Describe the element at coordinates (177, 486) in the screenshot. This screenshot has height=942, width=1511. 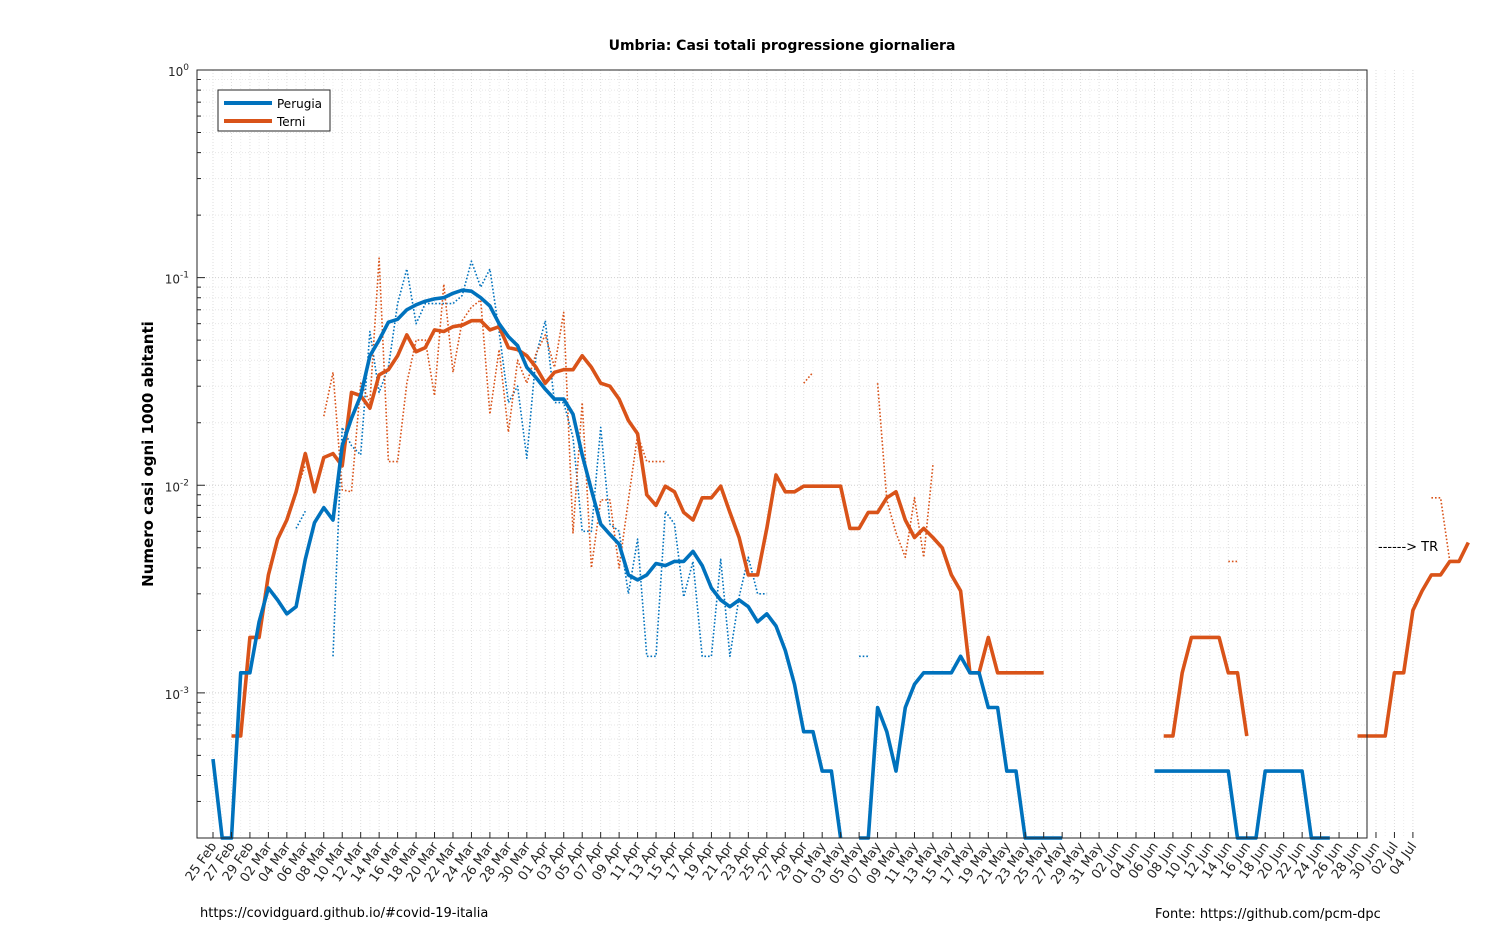
I see `y-tick-label: 10⁻²` at that location.